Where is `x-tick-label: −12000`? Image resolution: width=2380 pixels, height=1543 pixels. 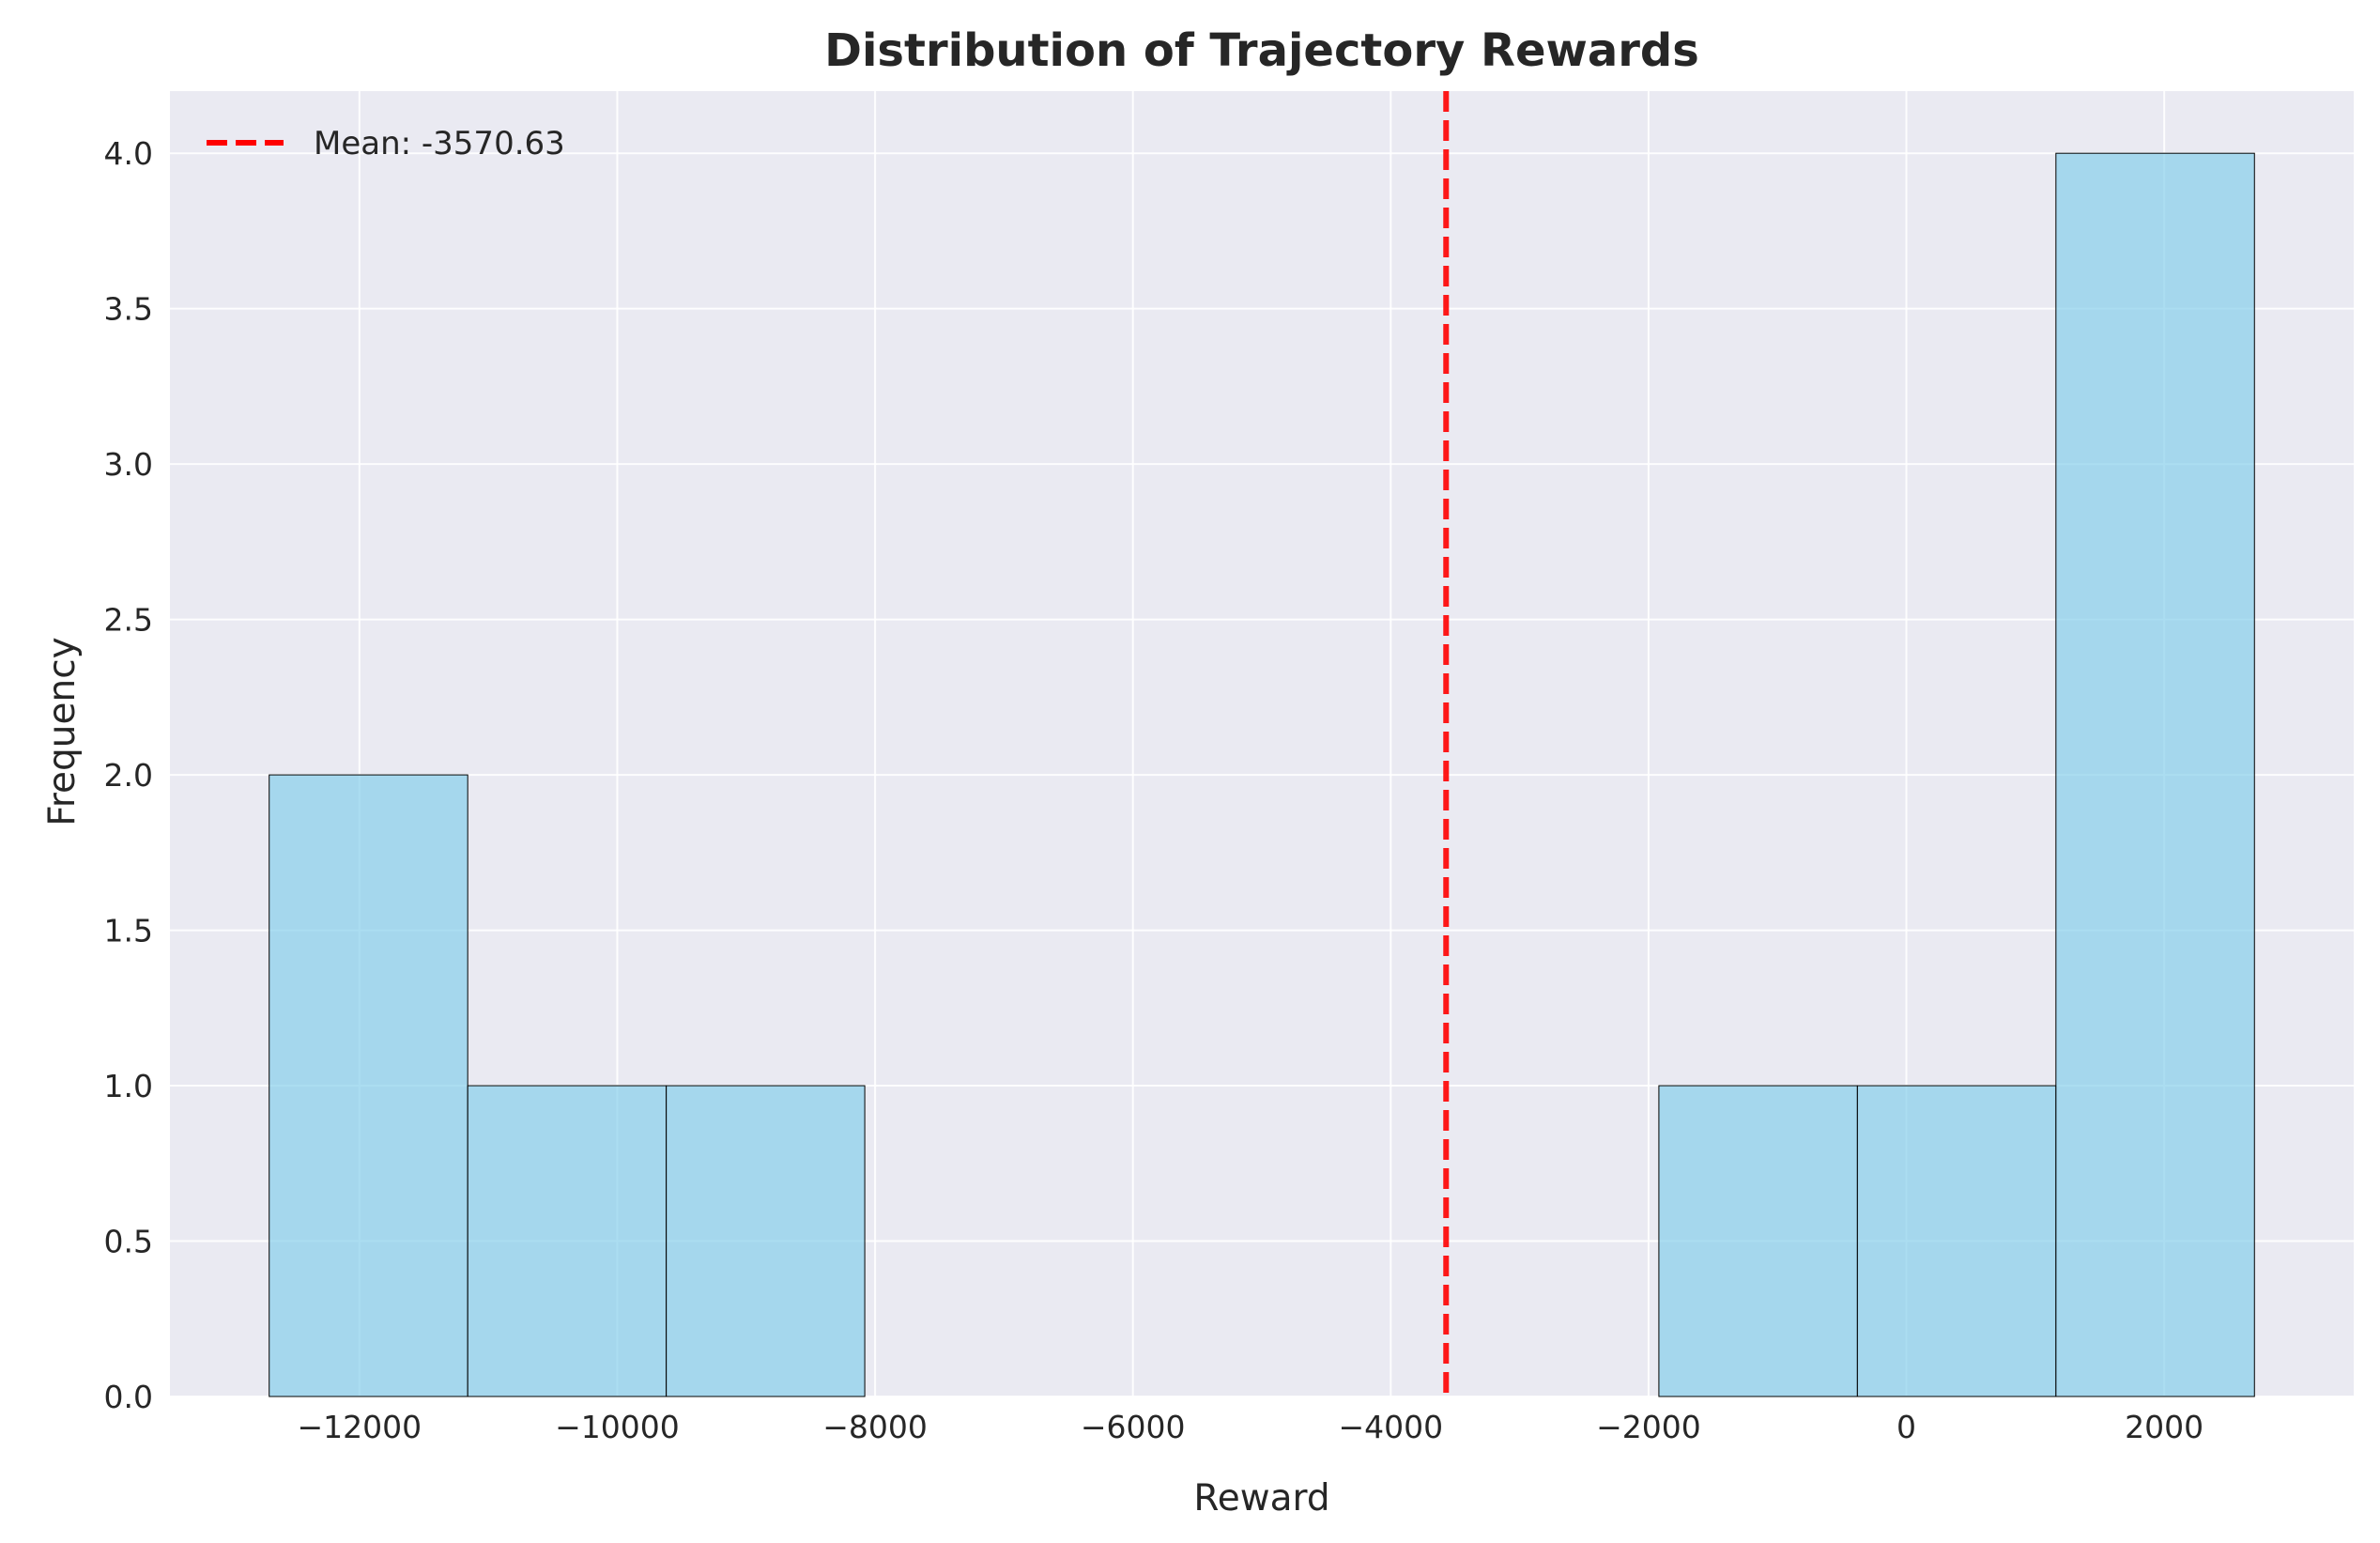 x-tick-label: −12000 is located at coordinates (360, 1427).